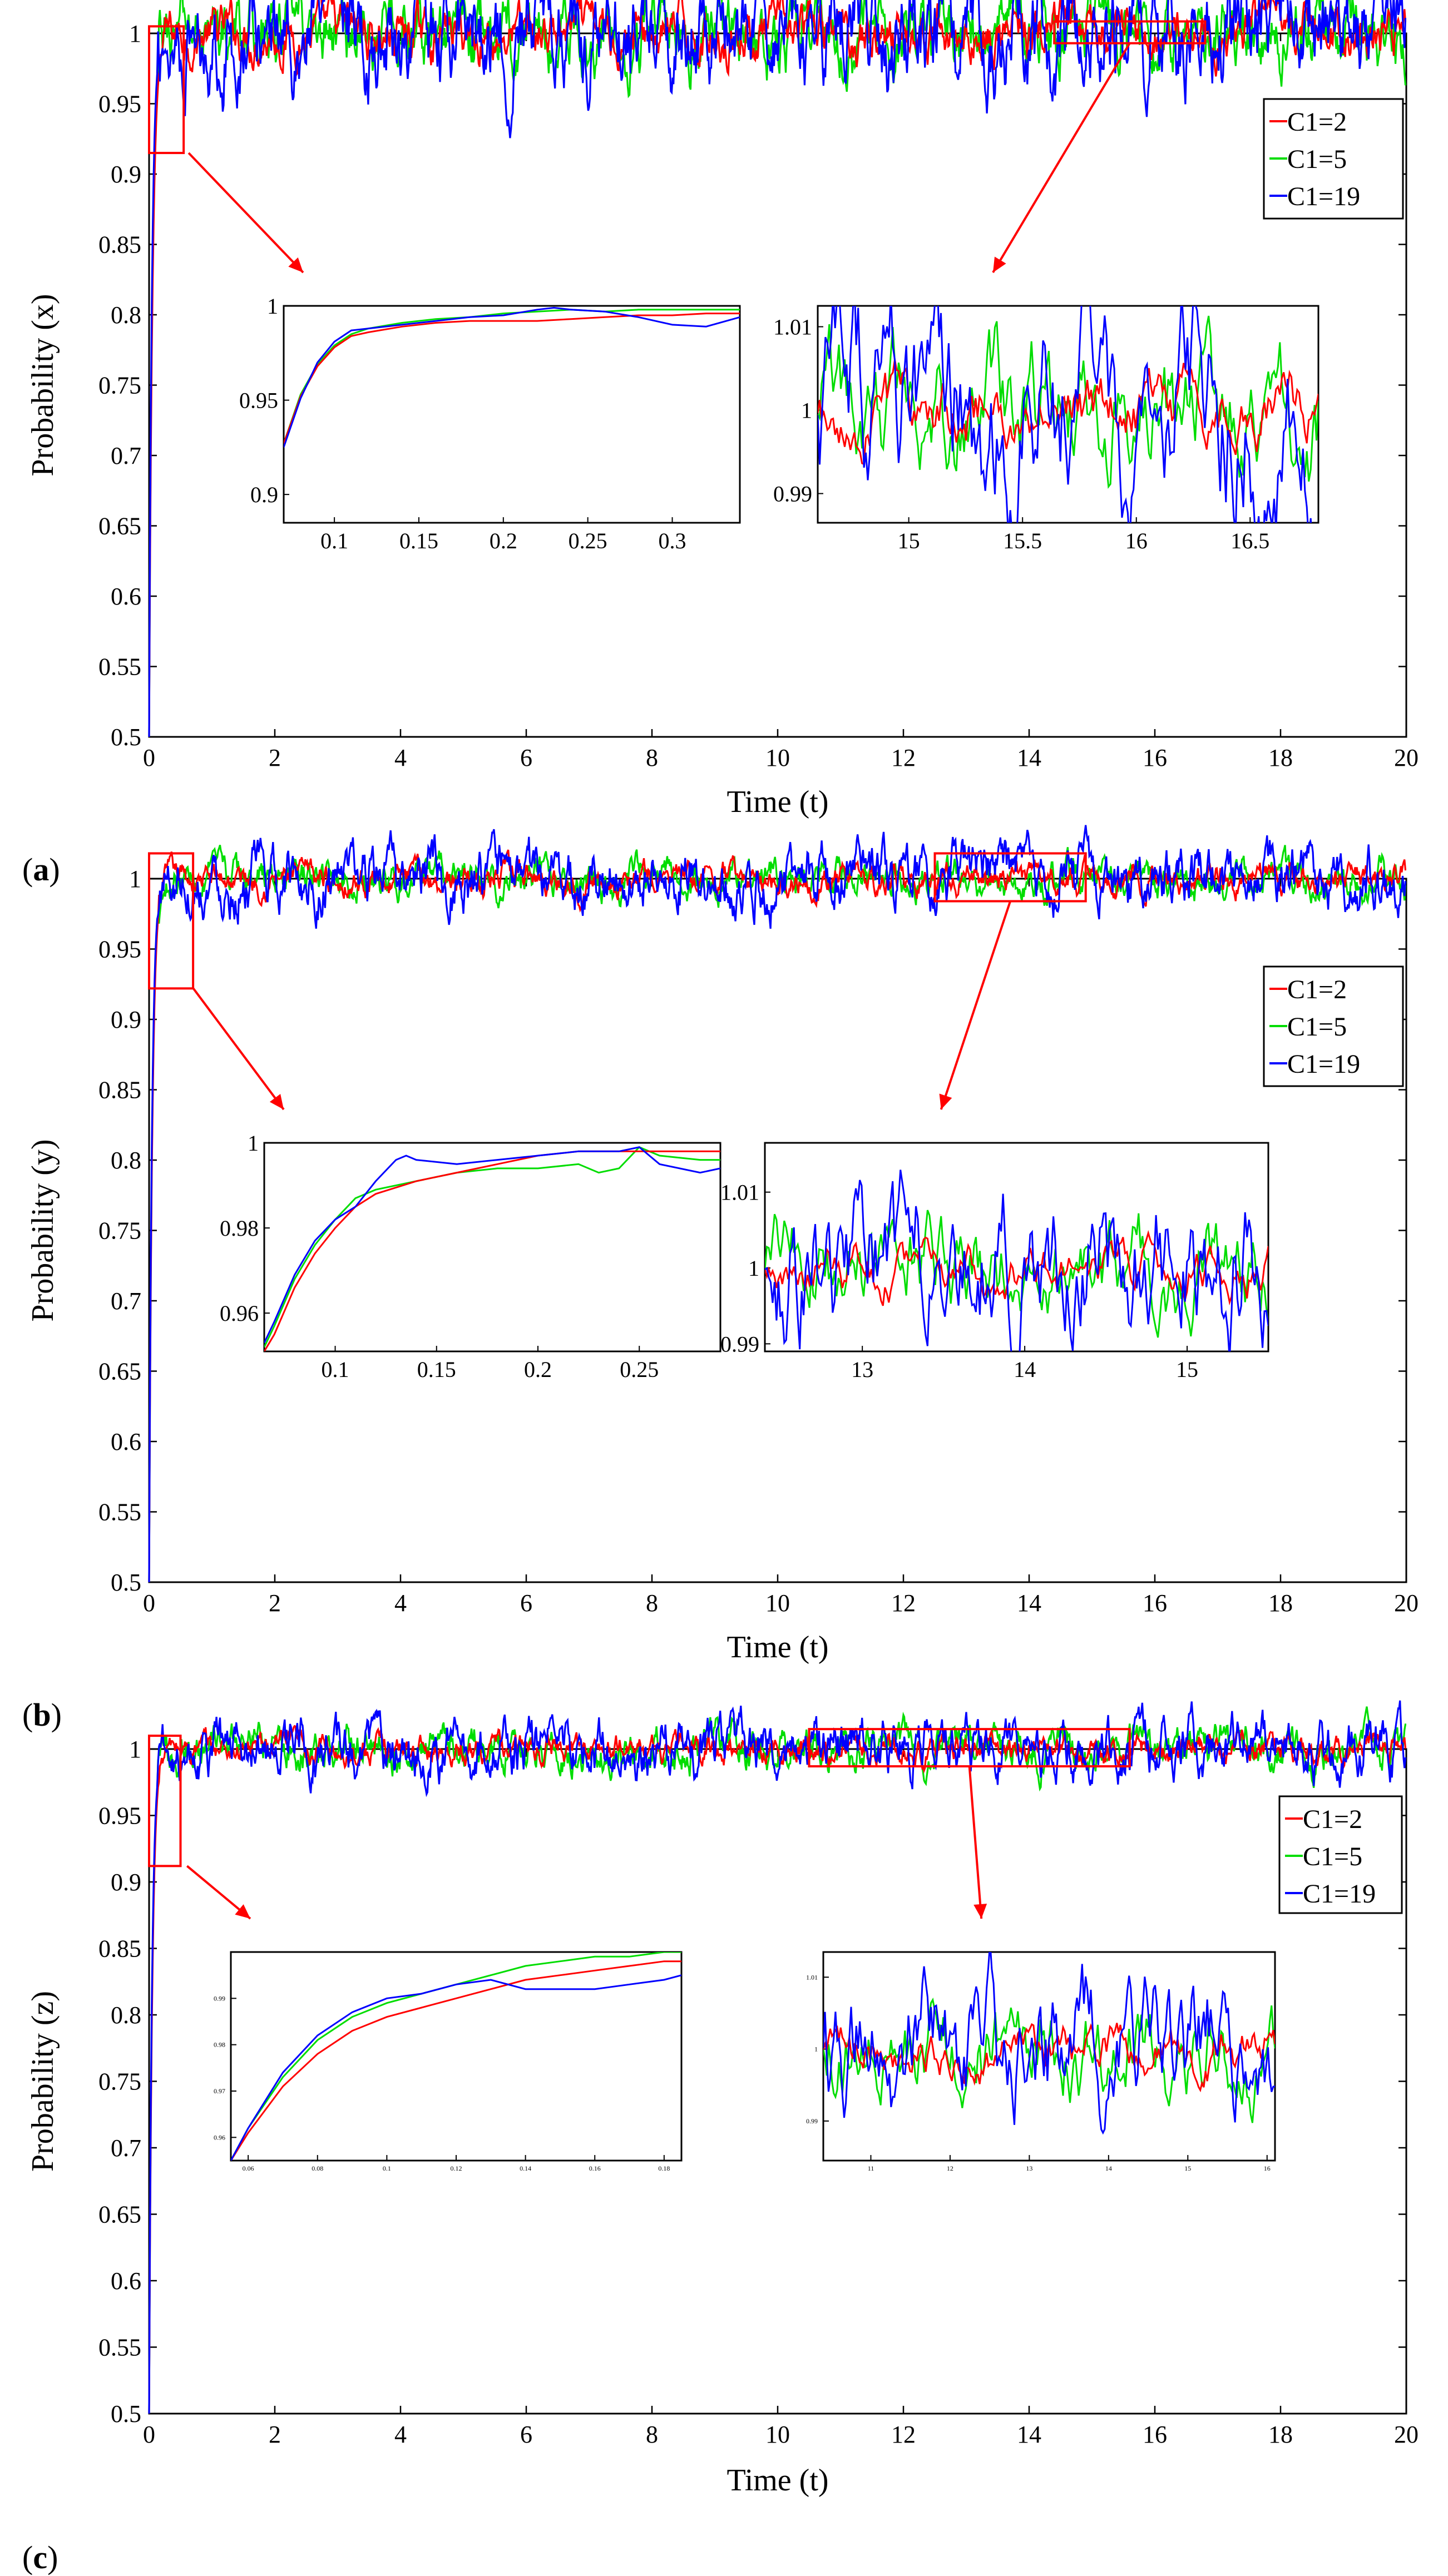  What do you see at coordinates (43, 2081) in the screenshot?
I see `y-axis-label: Probability (z)` at bounding box center [43, 2081].